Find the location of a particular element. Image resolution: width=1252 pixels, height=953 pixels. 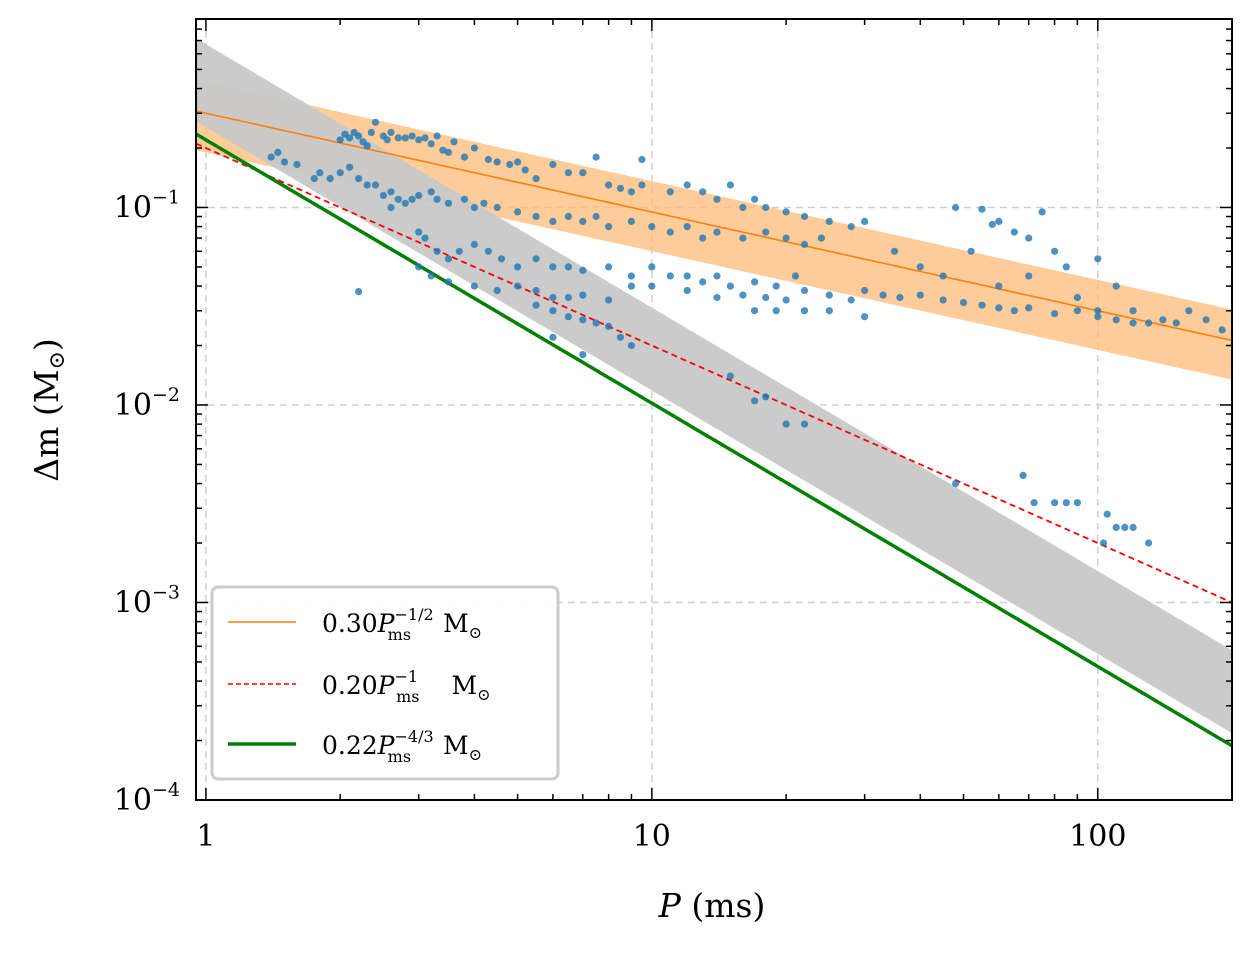

legend-coef-orange: 0.30 is located at coordinates (350, 623).